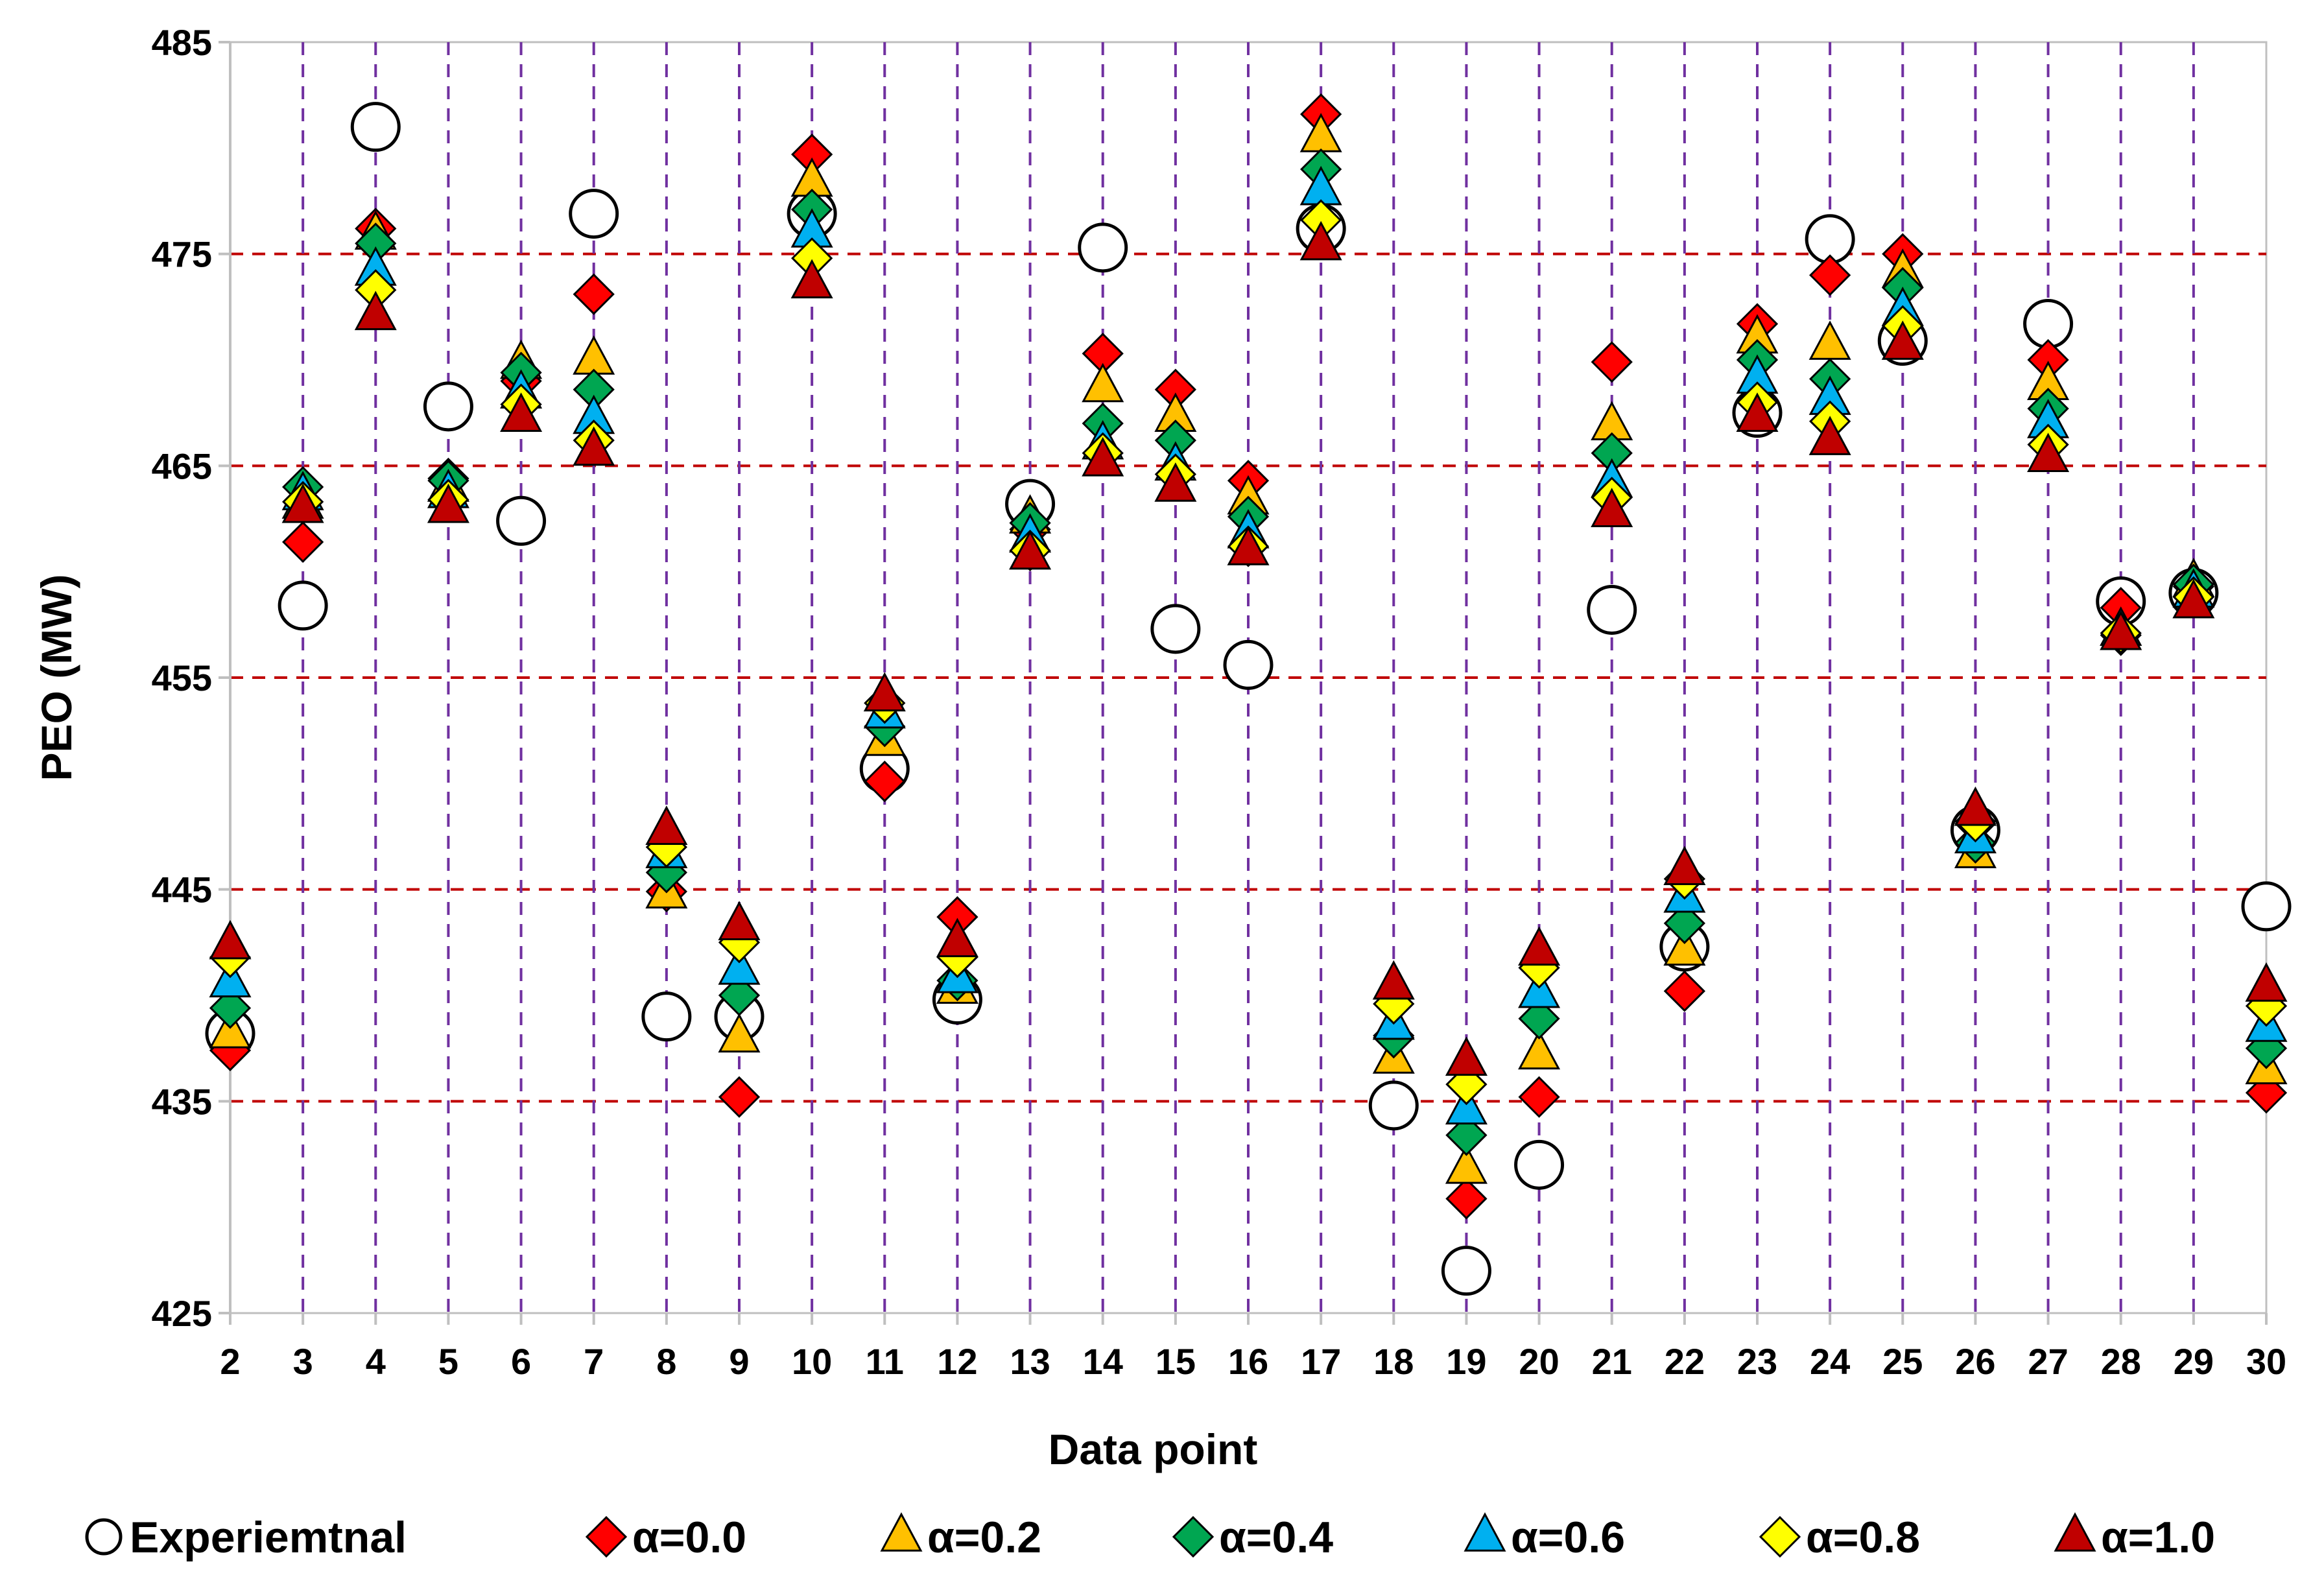 The image size is (2324, 1577). Describe the element at coordinates (182, 466) in the screenshot. I see `y-tick-label: 465` at that location.